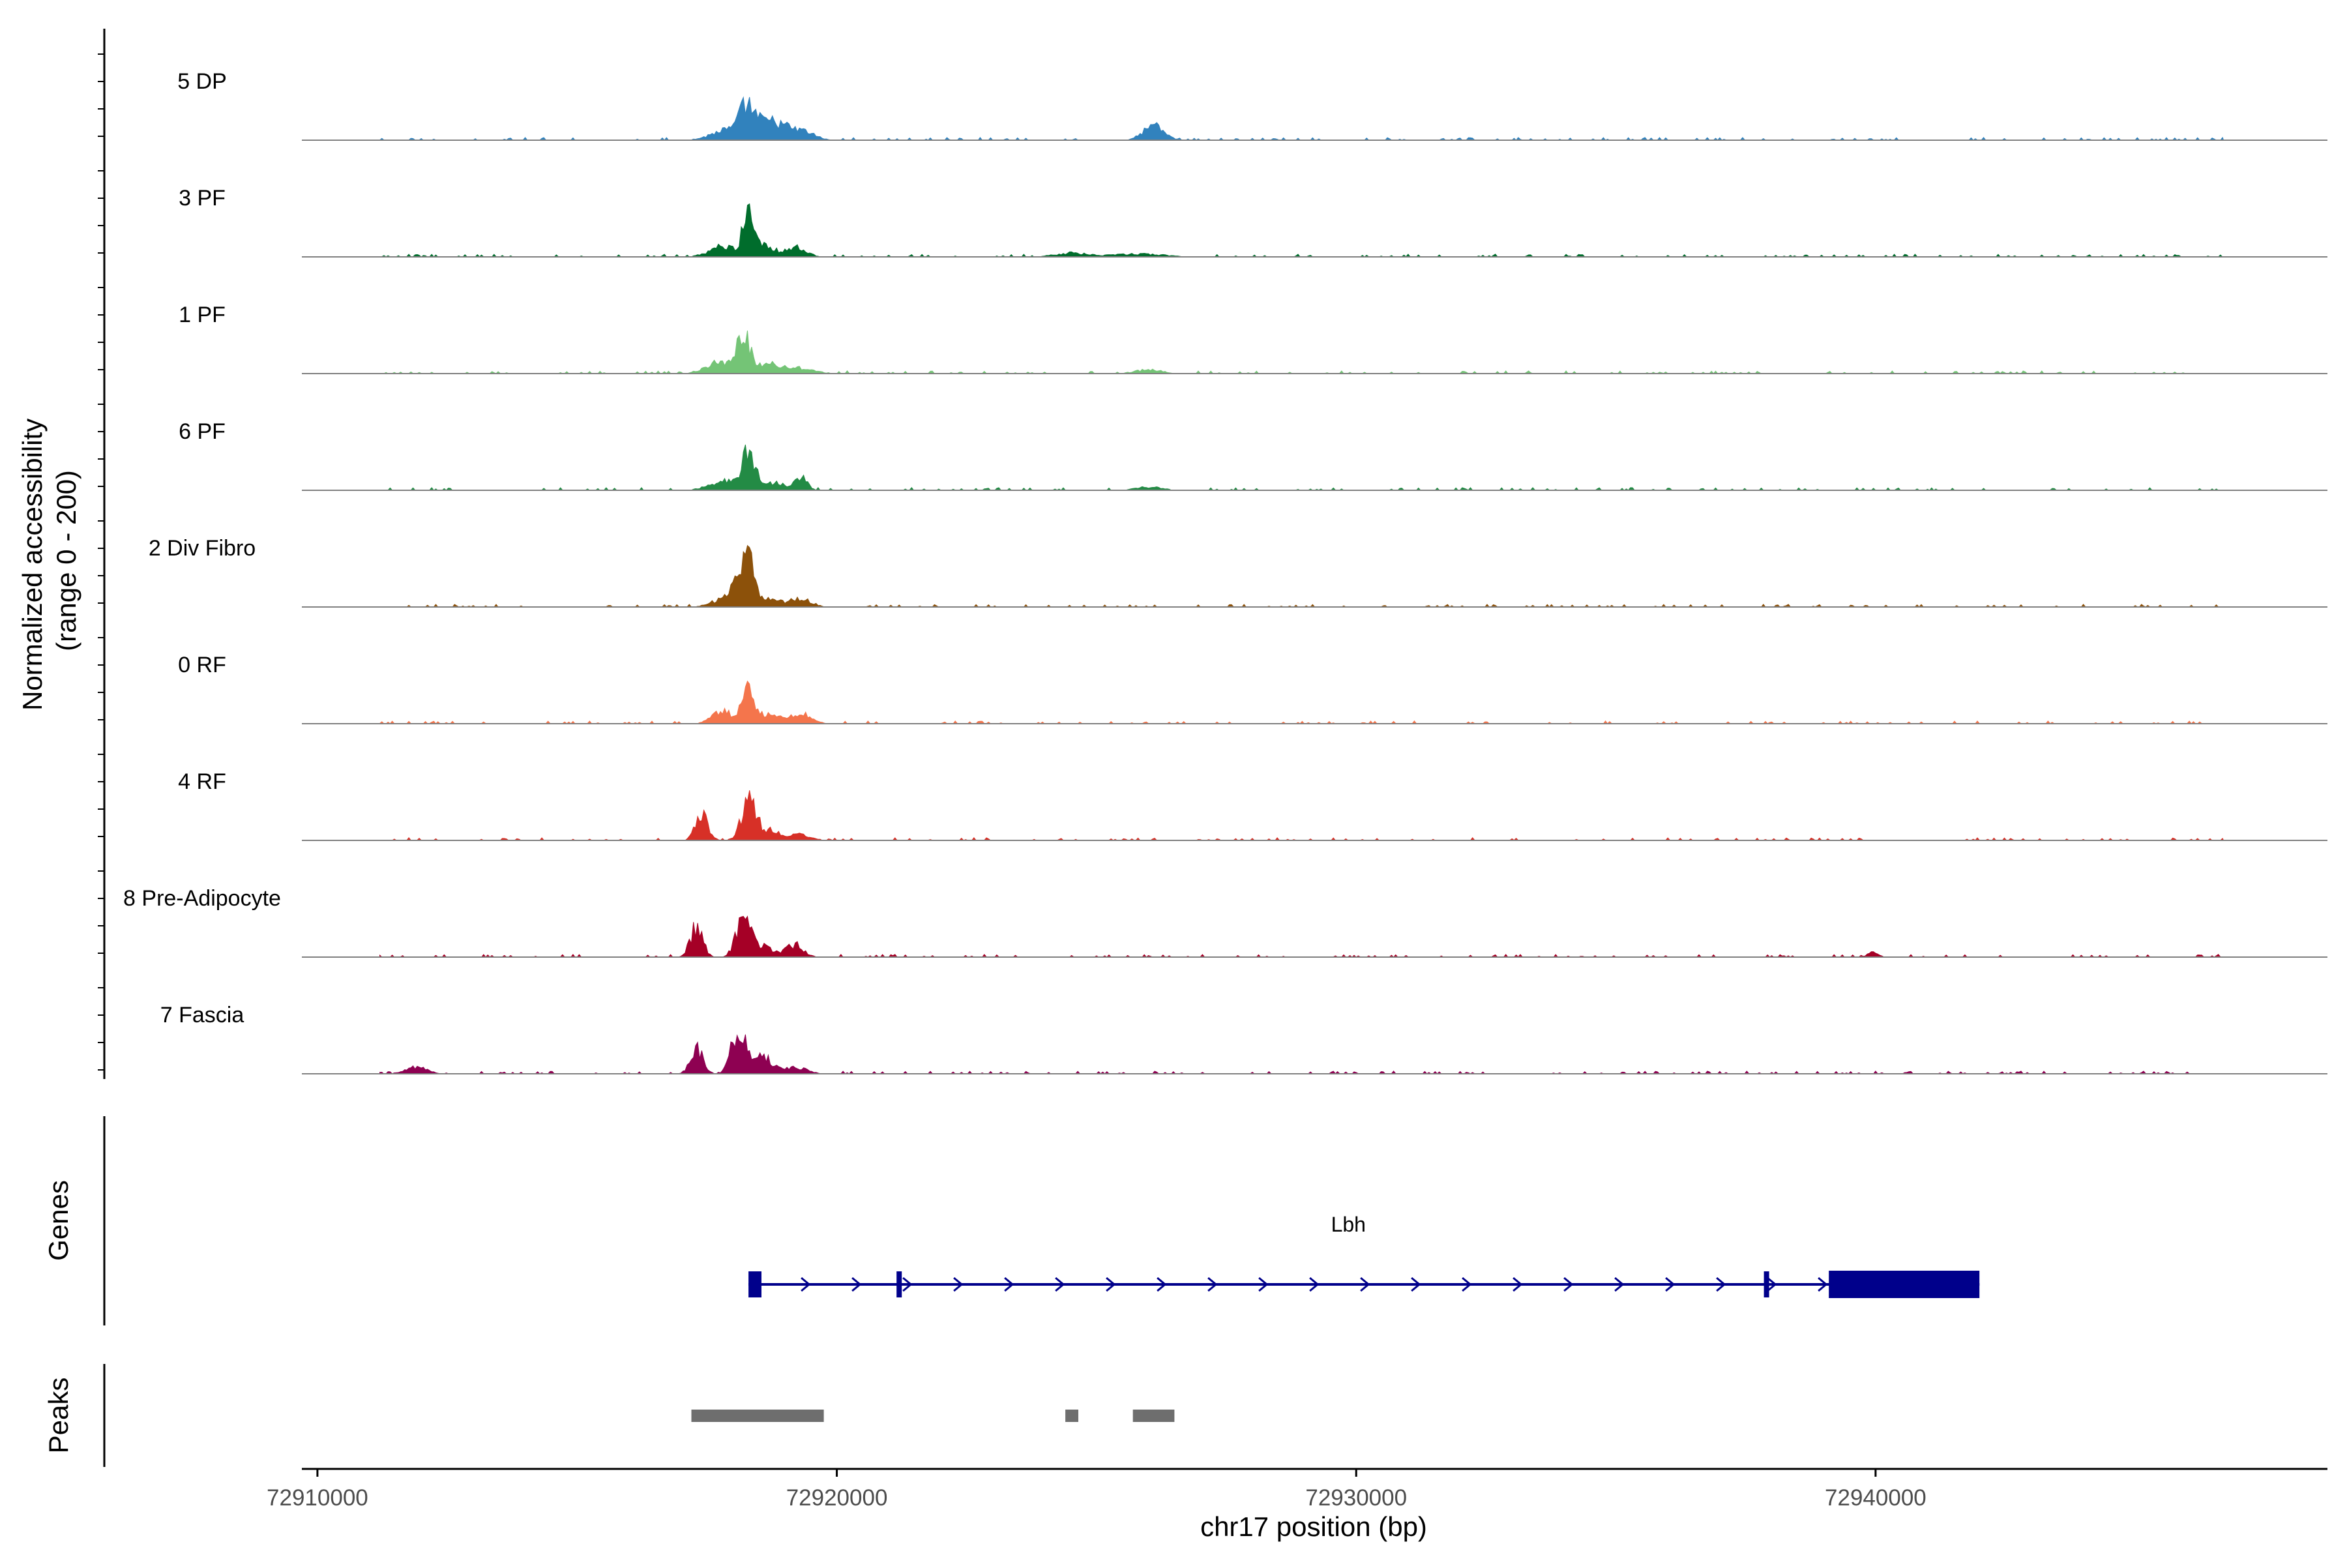  What do you see at coordinates (58, 1221) in the screenshot?
I see `genes-panel-label: Genes` at bounding box center [58, 1221].